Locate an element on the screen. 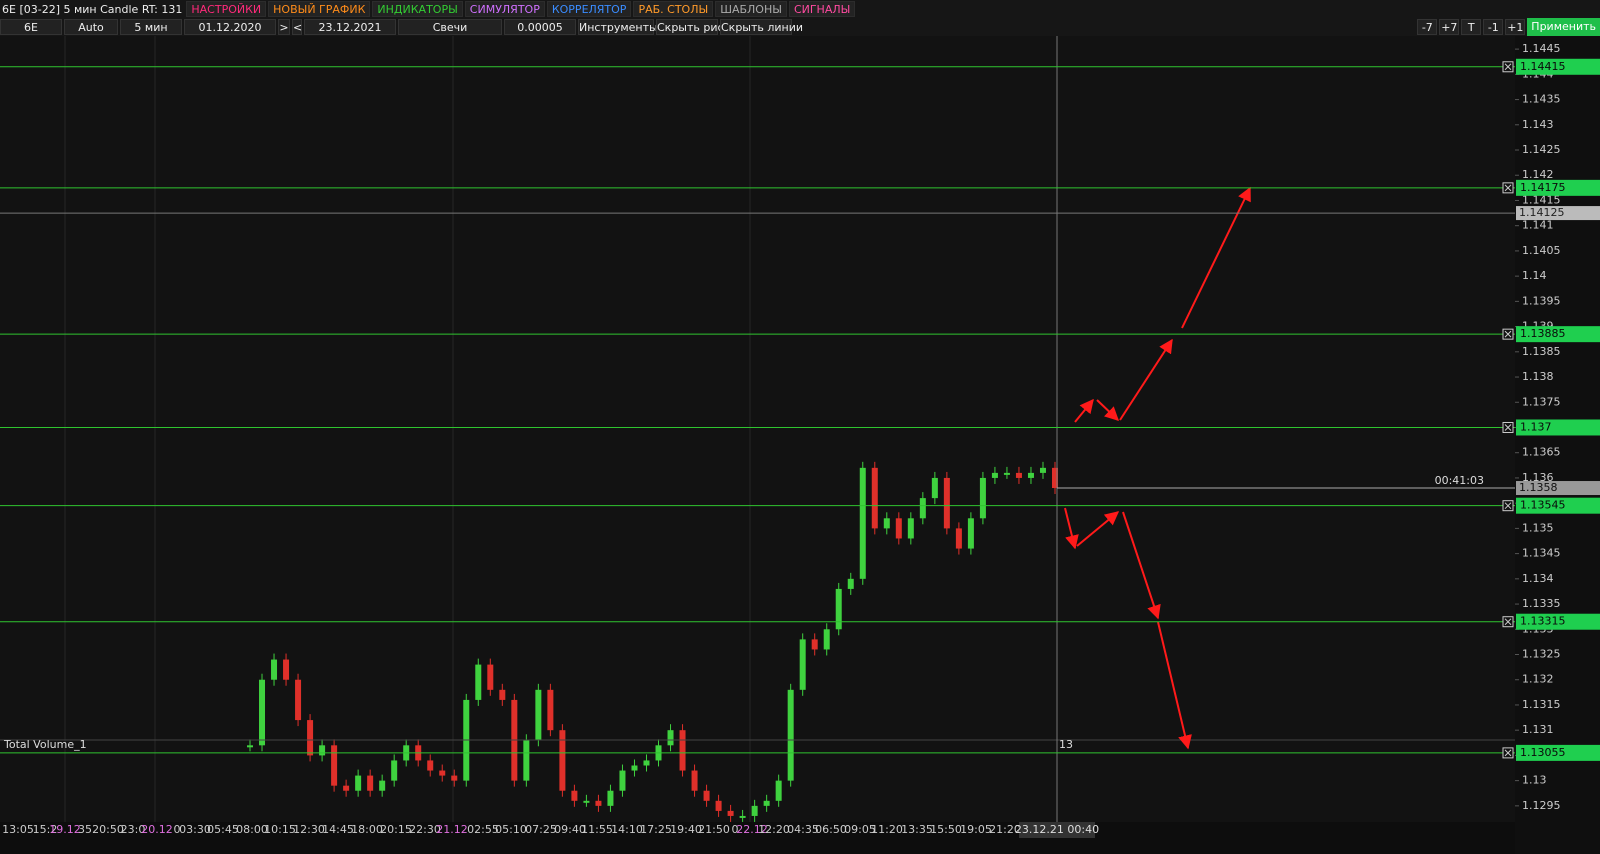  y-tick-label: 1.14 is located at coordinates (1534, 275).